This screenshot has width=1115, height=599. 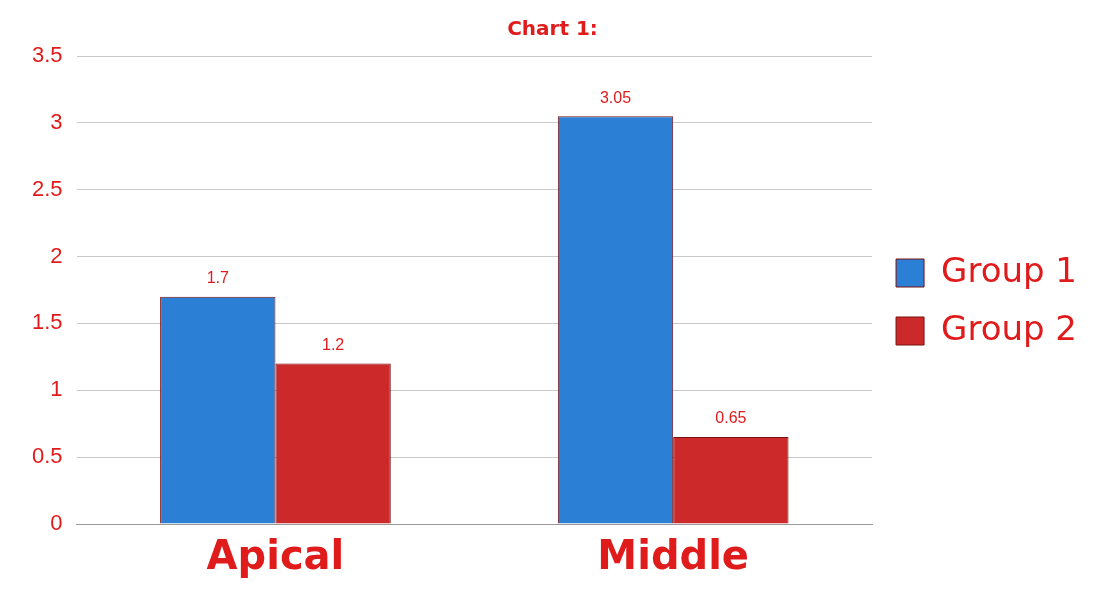 I want to click on x-tick-label: Middle, so click(x=673, y=555).